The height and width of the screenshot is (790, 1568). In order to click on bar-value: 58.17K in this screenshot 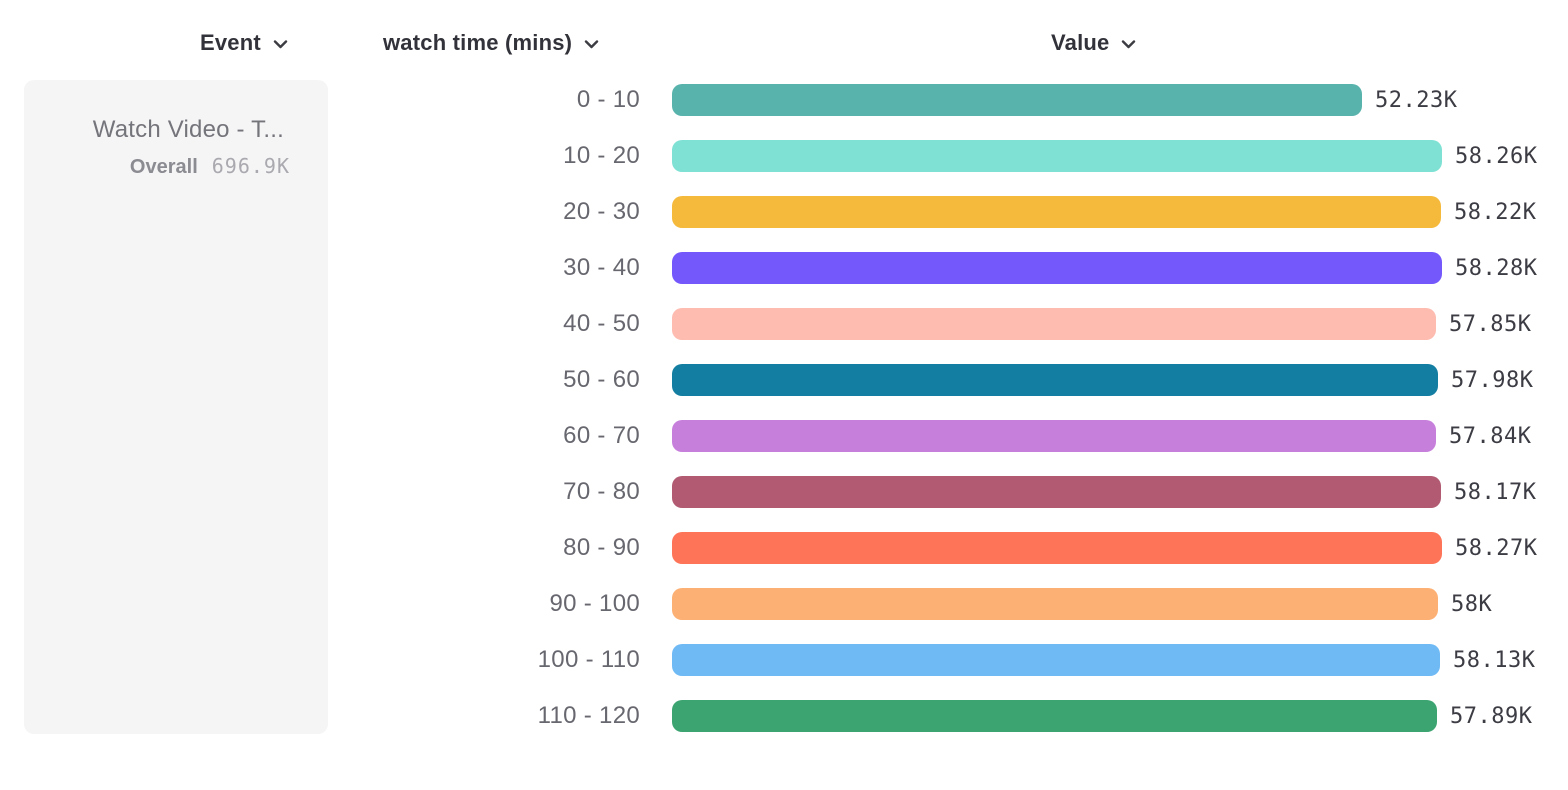, I will do `click(1495, 492)`.